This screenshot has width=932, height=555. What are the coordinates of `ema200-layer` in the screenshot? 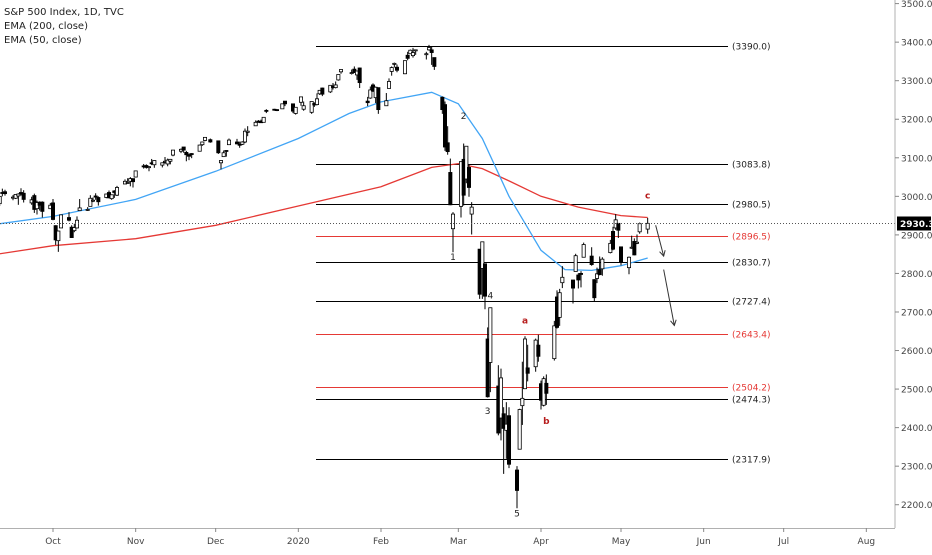 It's located at (324, 208).